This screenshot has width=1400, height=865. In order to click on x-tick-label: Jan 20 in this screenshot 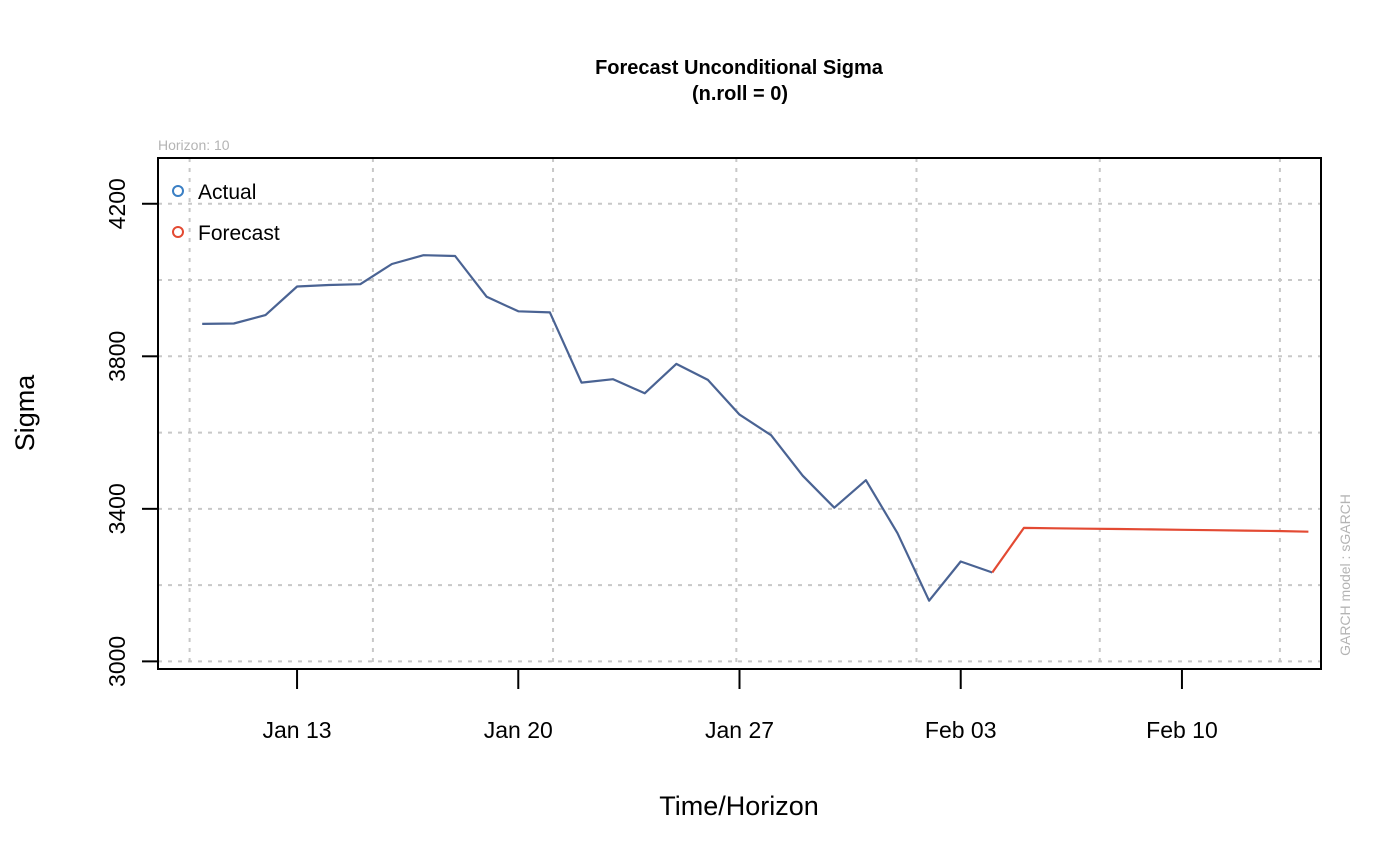, I will do `click(518, 730)`.